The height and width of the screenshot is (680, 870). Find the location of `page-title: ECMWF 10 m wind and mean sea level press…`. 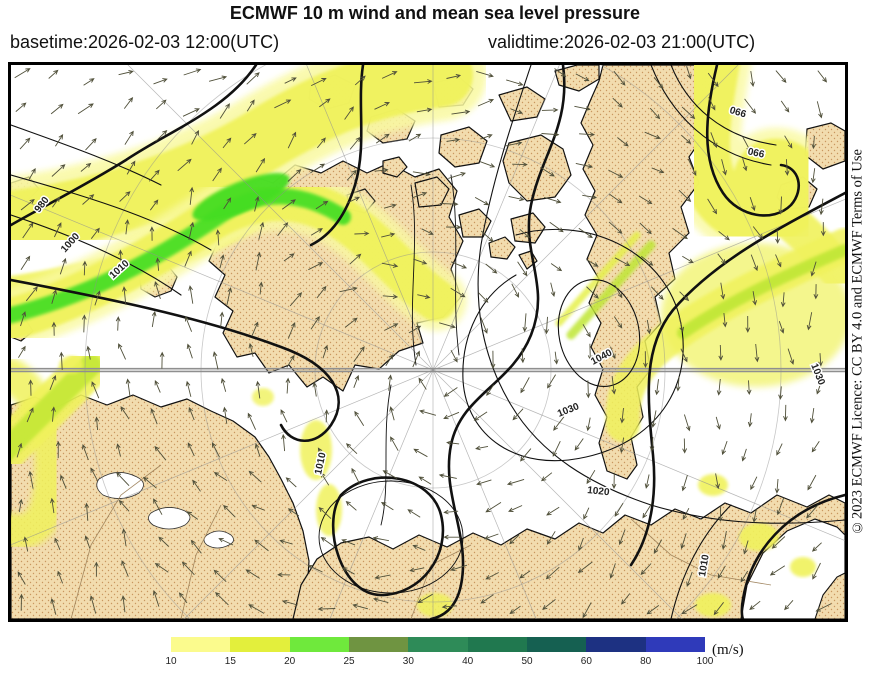

page-title: ECMWF 10 m wind and mean sea level press… is located at coordinates (435, 13).